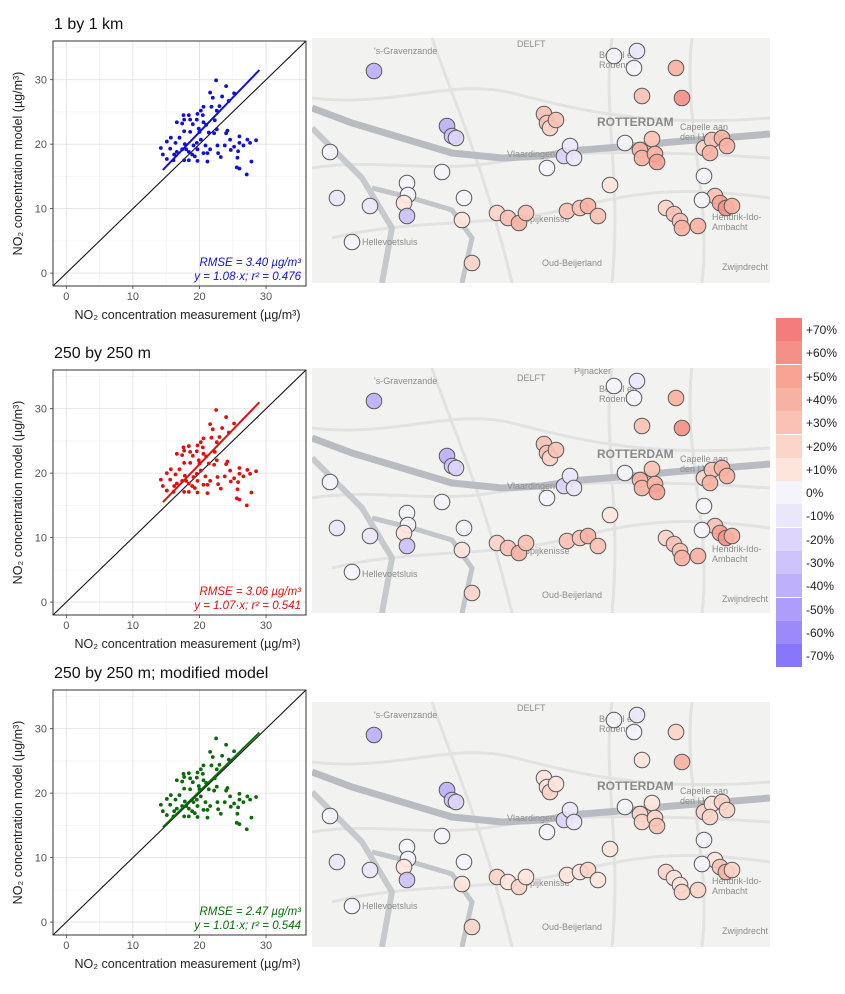 This screenshot has height=994, width=845. Describe the element at coordinates (820, 656) in the screenshot. I see `legend-label: -70%` at that location.